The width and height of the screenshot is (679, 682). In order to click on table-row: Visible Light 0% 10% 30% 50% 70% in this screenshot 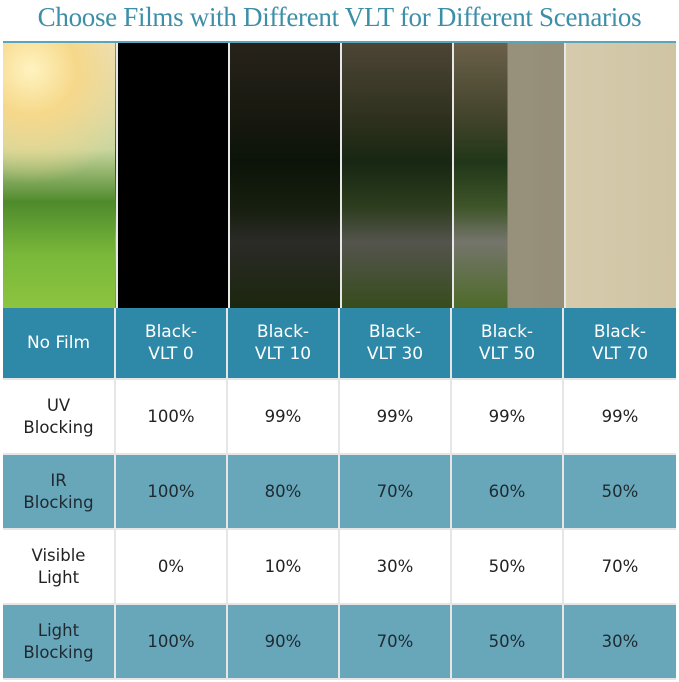, I will do `click(339, 567)`.